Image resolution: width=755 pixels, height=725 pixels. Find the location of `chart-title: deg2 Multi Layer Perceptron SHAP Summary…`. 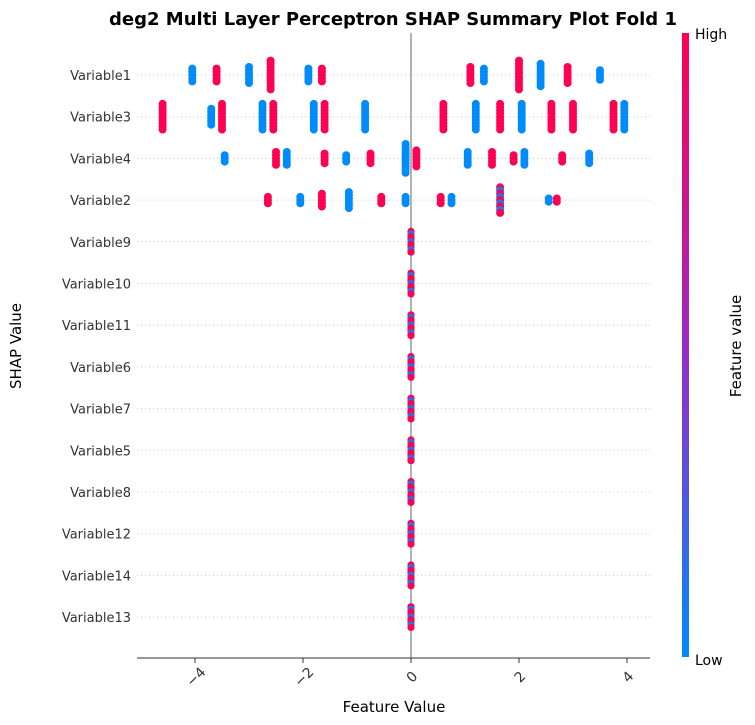

chart-title: deg2 Multi Layer Perceptron SHAP Summary… is located at coordinates (393, 19).